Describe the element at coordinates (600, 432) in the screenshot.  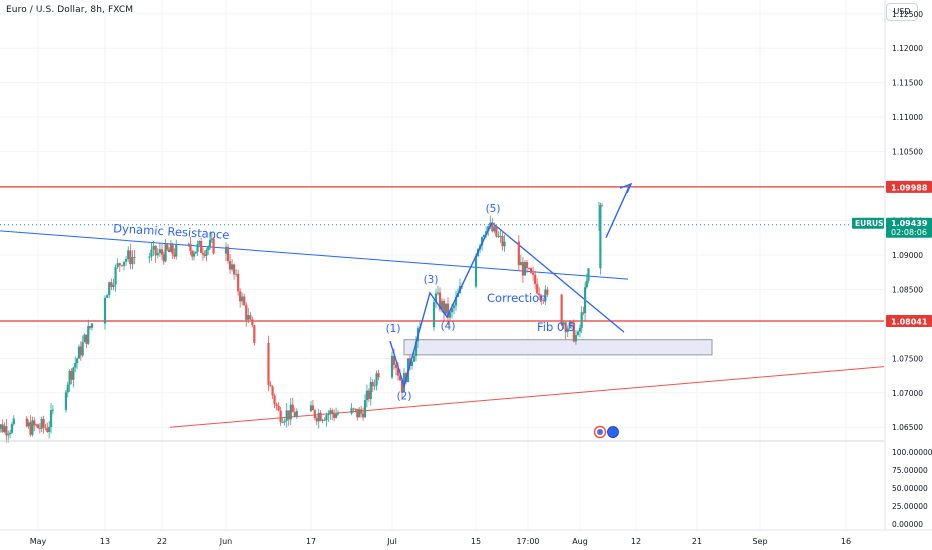
I see `event-flag-inner` at that location.